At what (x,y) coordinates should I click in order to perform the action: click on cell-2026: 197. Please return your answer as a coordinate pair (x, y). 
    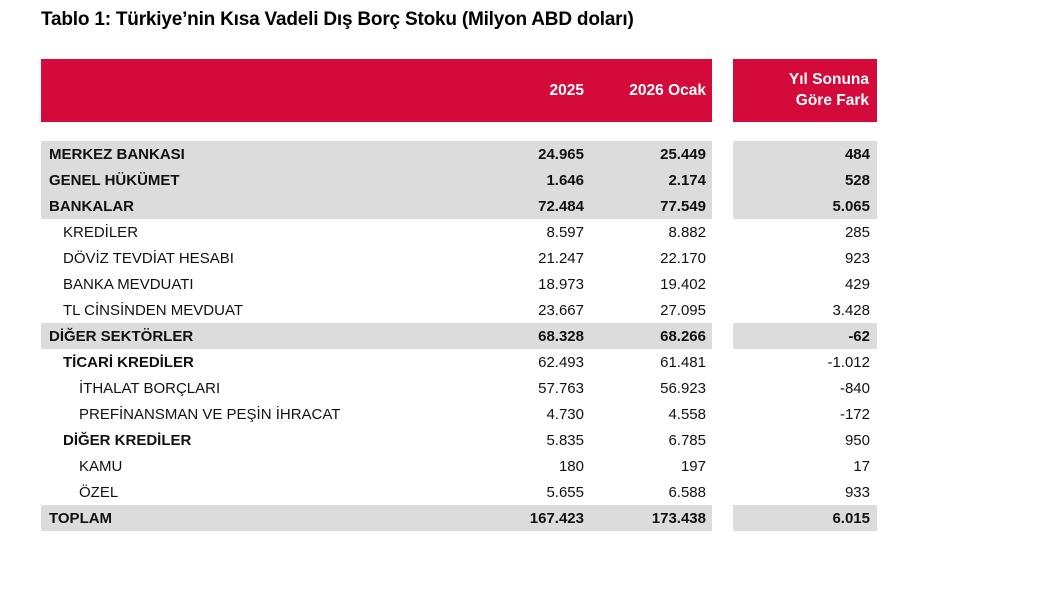
    Looking at the image, I should click on (693, 466).